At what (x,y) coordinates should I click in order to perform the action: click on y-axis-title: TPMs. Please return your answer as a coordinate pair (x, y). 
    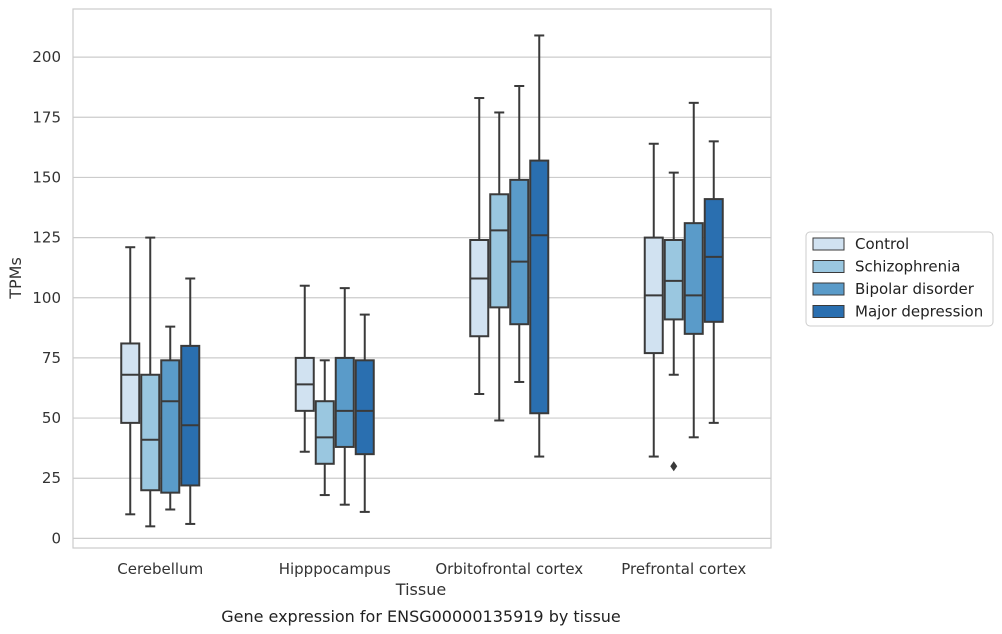
    Looking at the image, I should click on (15, 278).